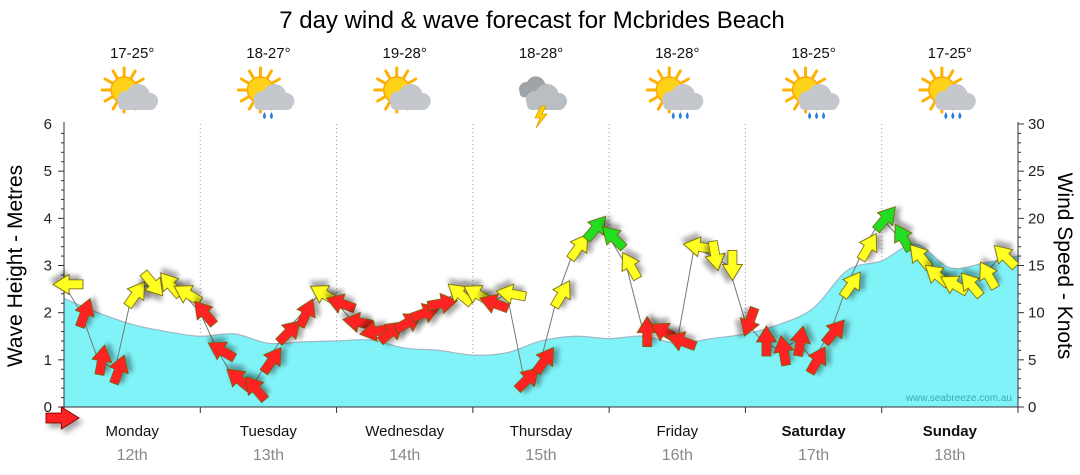 The image size is (1080, 475). Describe the element at coordinates (1036, 171) in the screenshot. I see `right-tick-label: 25` at that location.